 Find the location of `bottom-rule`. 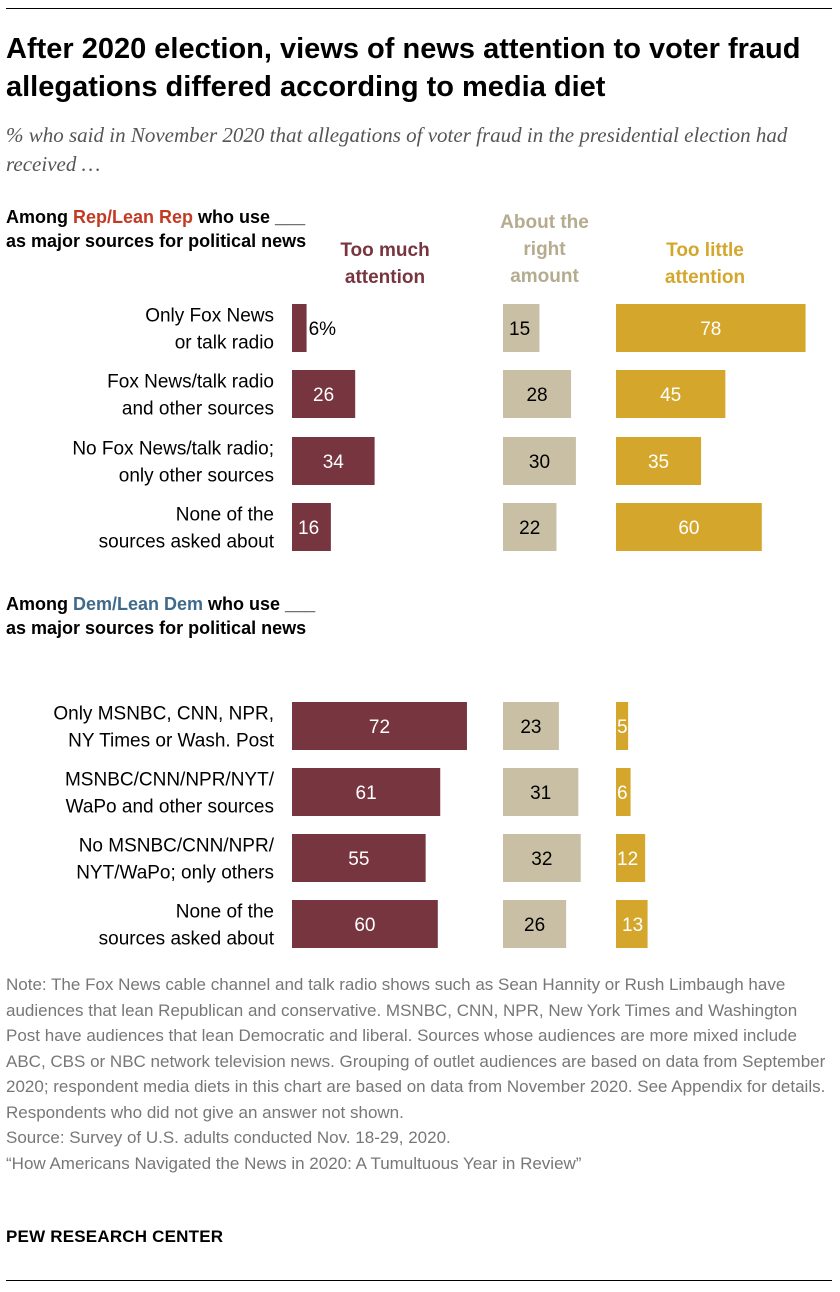

bottom-rule is located at coordinates (419, 1280).